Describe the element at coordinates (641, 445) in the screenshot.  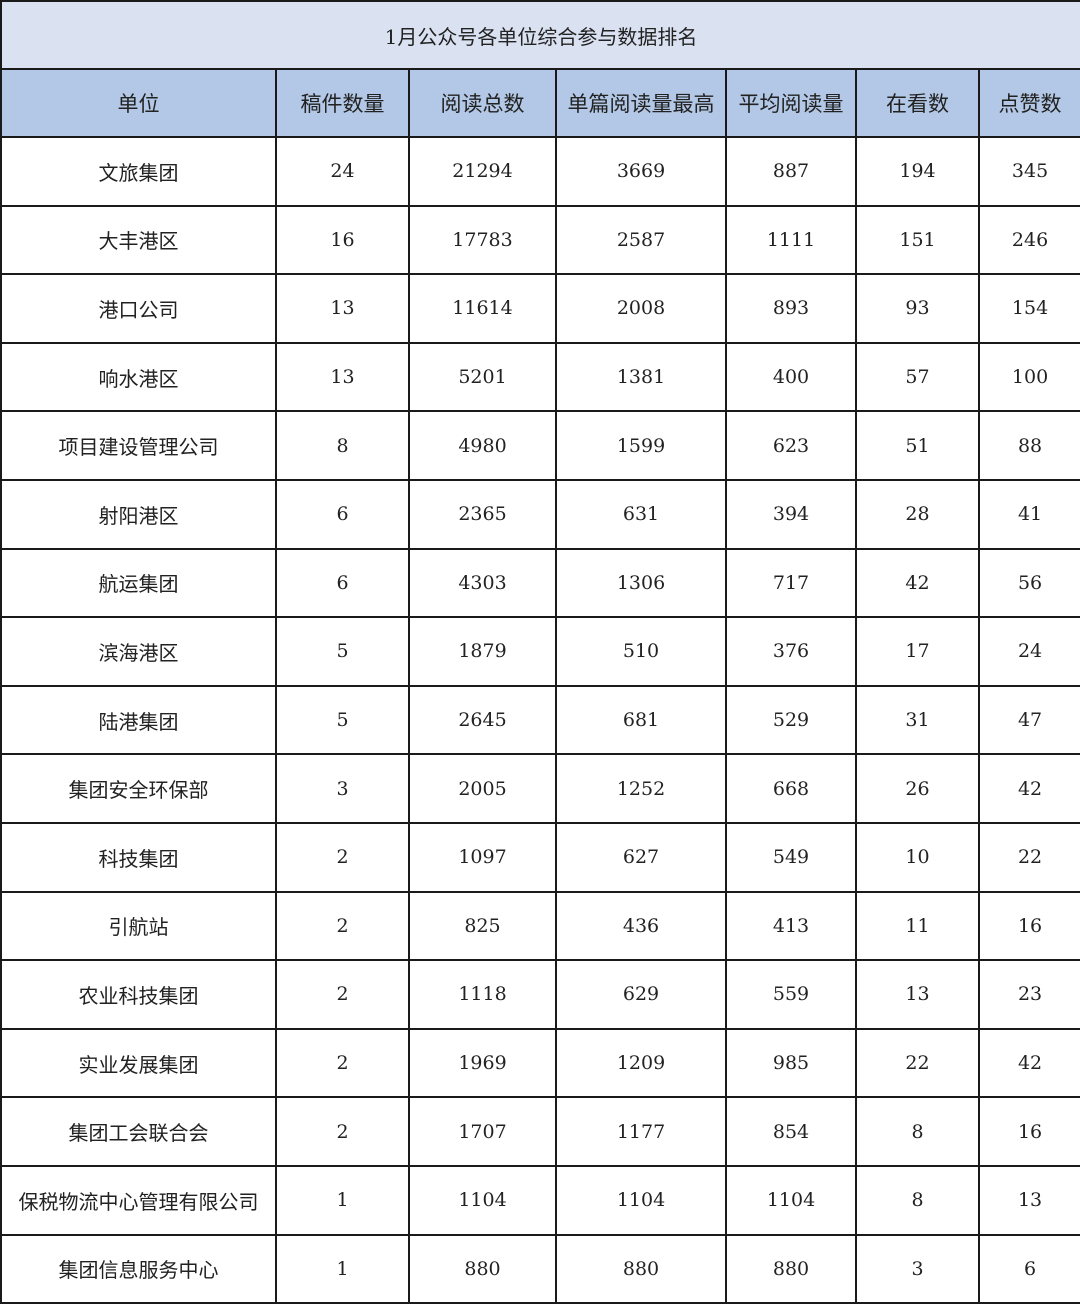
I see `cell-max-reads: 1599` at that location.